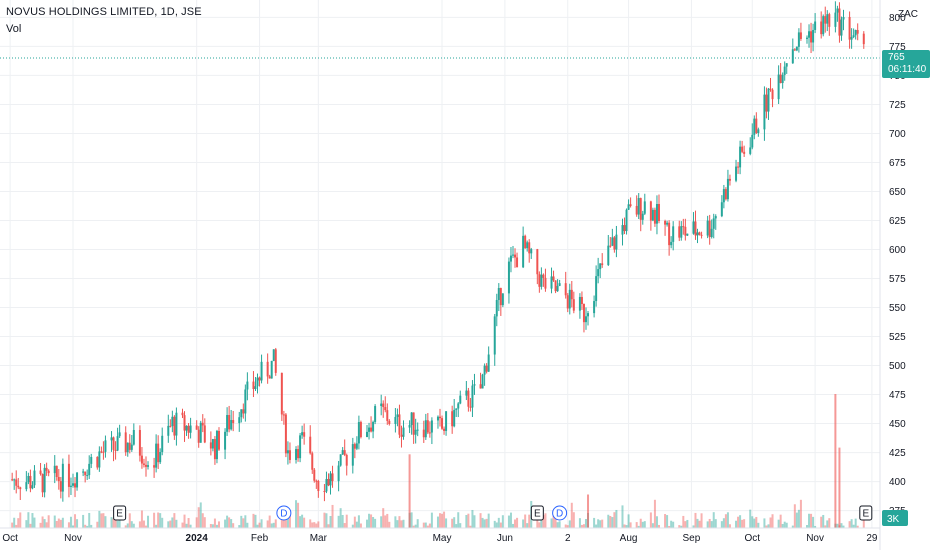  I want to click on currency-label: ZAC, so click(908, 14).